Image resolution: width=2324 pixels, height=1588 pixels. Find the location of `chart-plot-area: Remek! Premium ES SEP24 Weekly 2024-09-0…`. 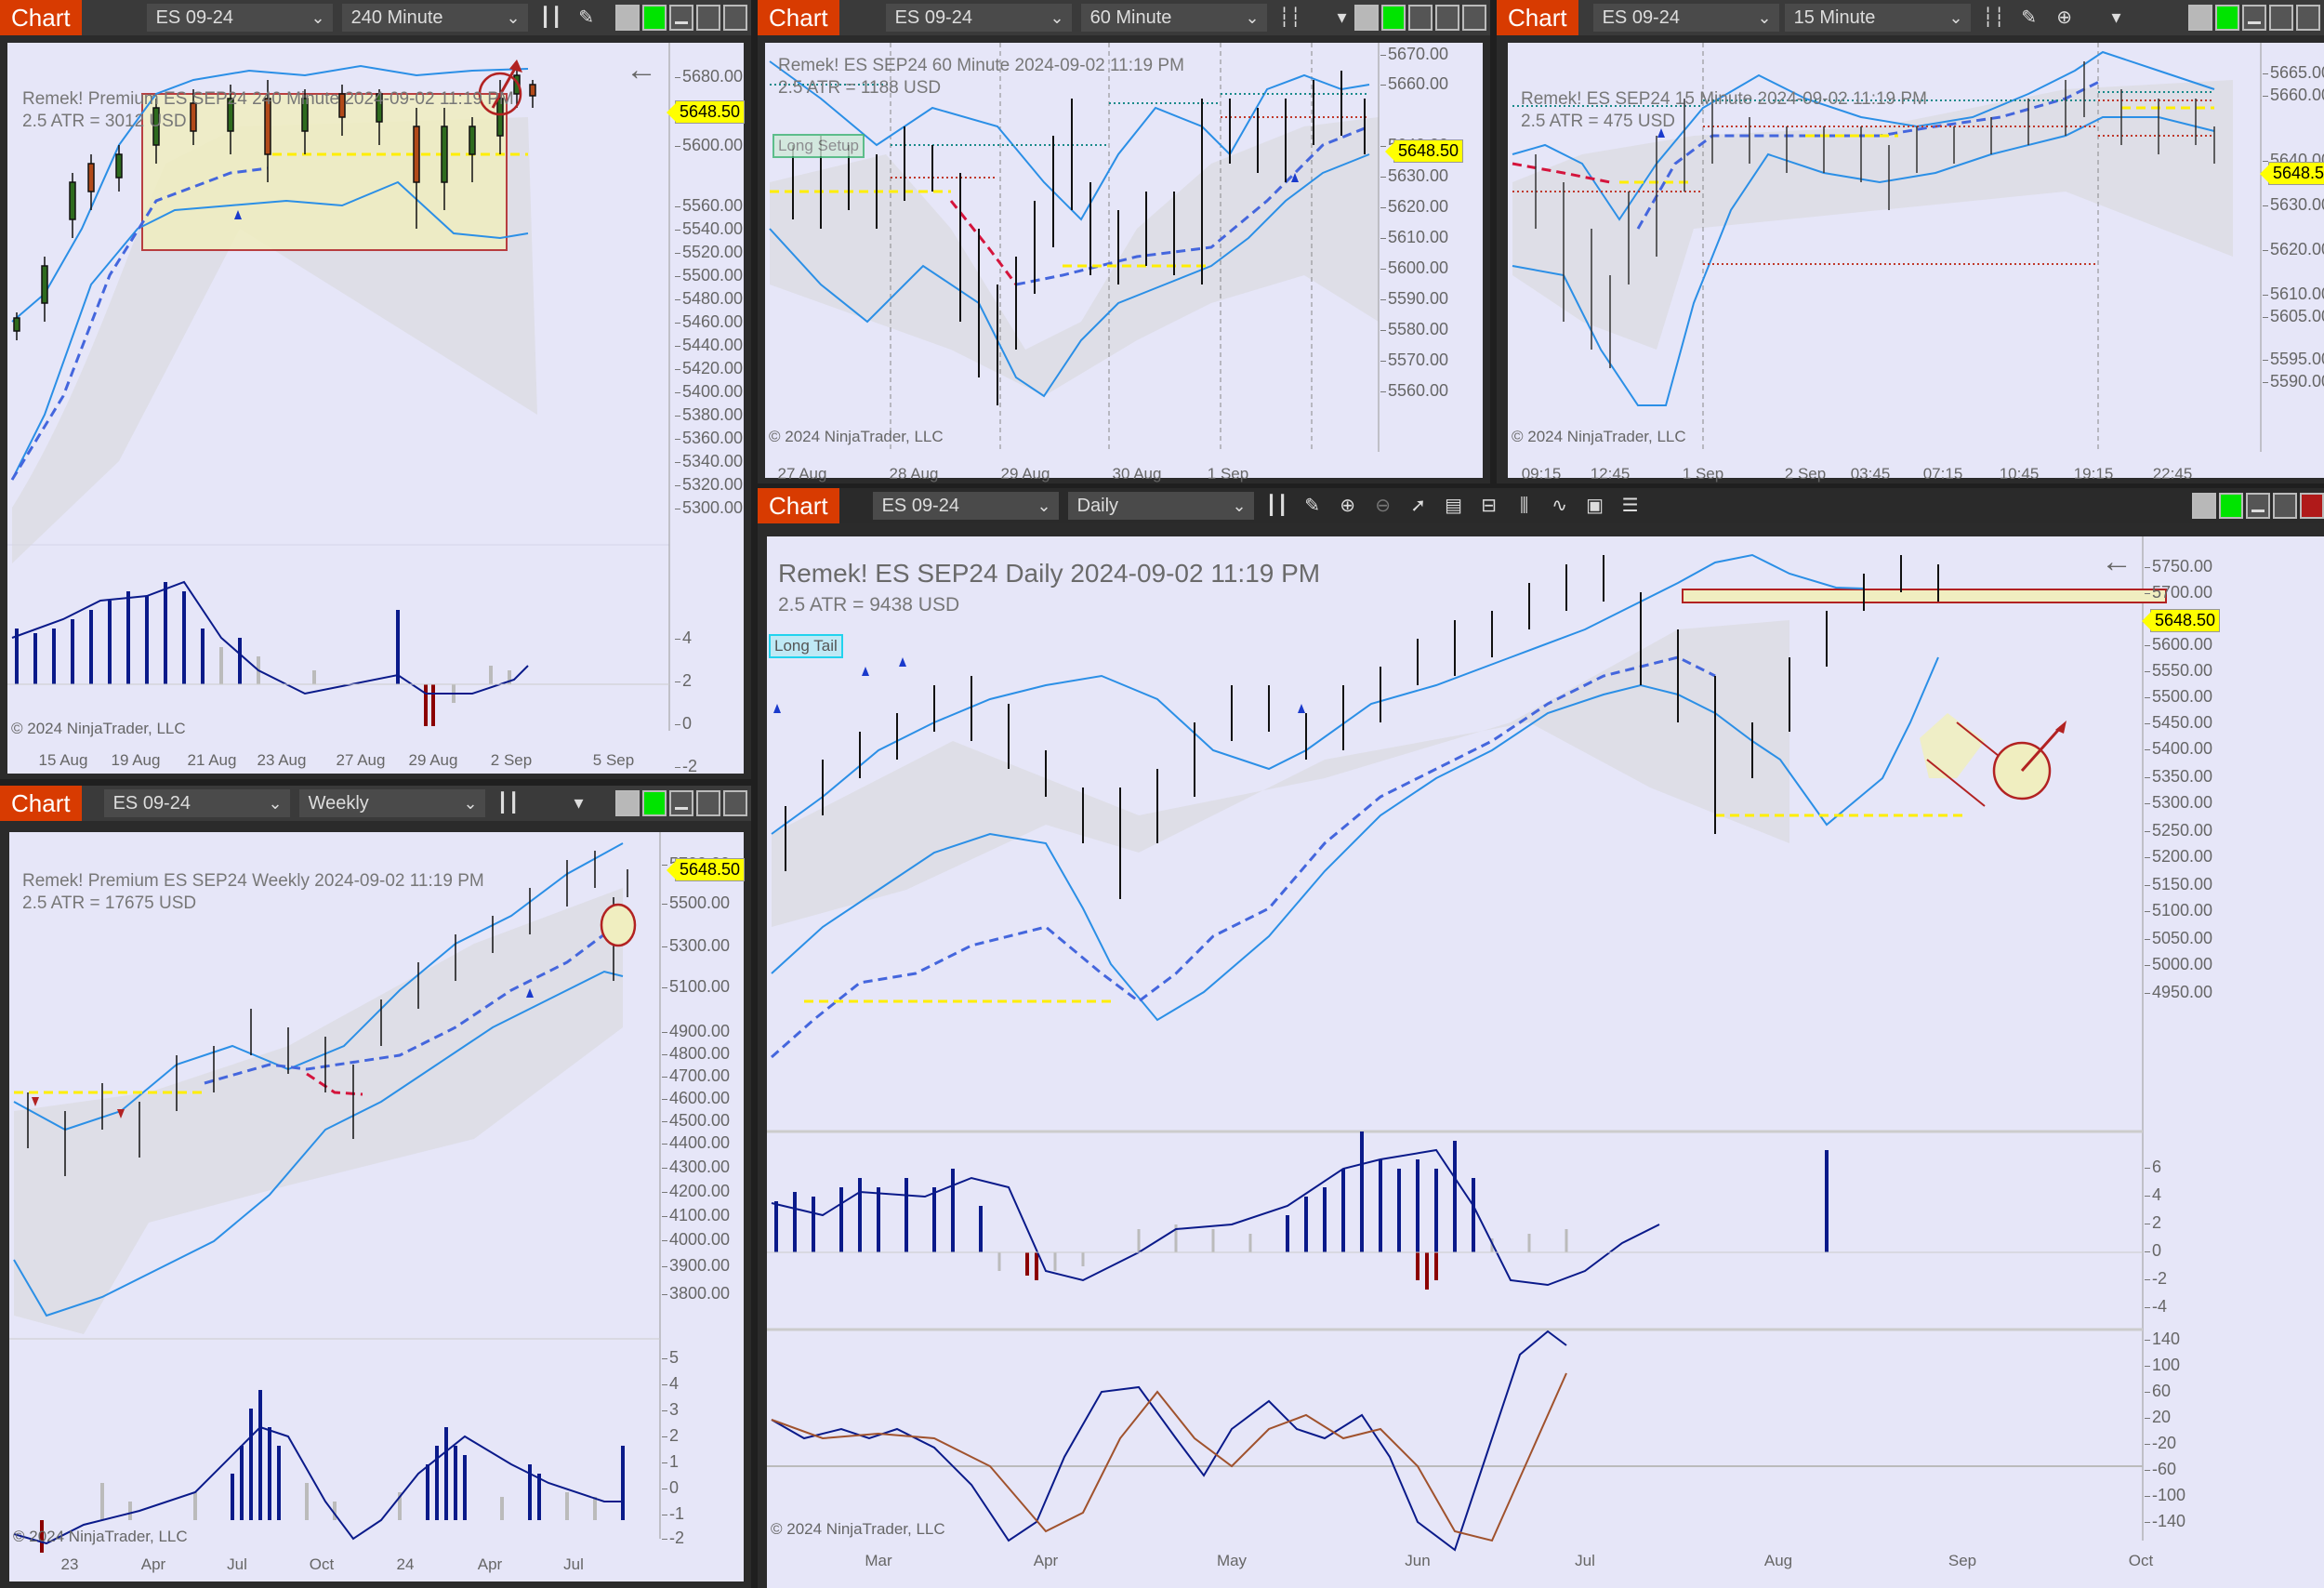

chart-plot-area: Remek! Premium ES SEP24 Weekly 2024-09-0… is located at coordinates (377, 1206).